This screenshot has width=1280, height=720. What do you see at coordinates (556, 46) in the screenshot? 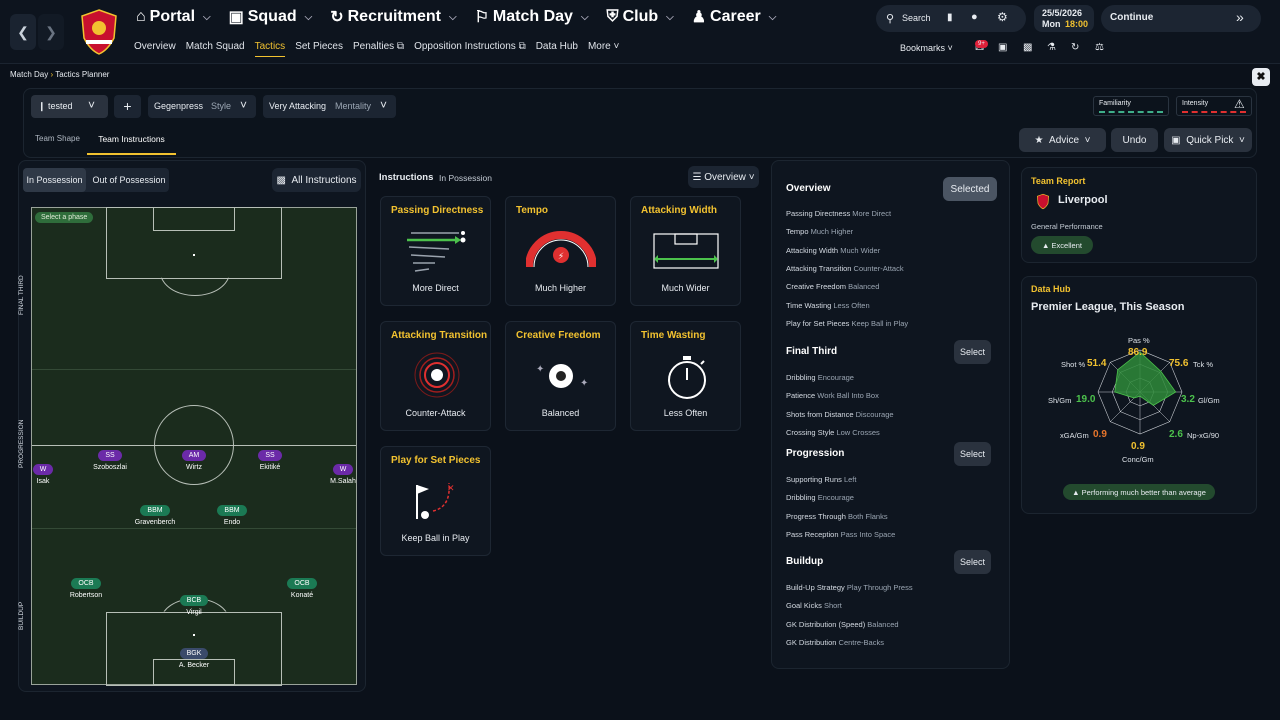
I see `subnav-data-hub: Data Hub` at bounding box center [556, 46].